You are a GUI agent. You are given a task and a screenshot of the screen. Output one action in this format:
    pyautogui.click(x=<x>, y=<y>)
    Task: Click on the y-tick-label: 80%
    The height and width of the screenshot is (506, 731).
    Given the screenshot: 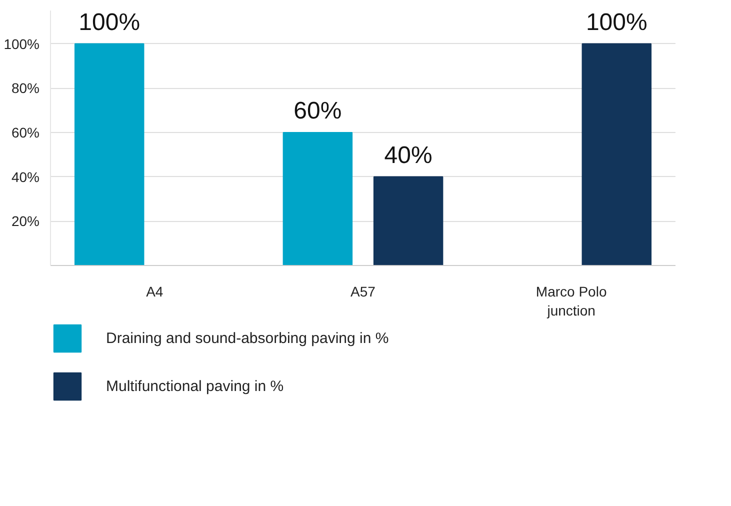 What is the action you would take?
    pyautogui.click(x=25, y=88)
    